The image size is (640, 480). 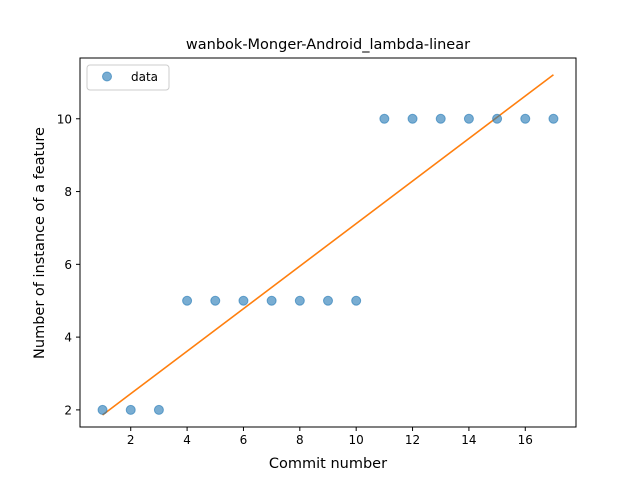 What do you see at coordinates (244, 440) in the screenshot?
I see `x-tick-label: 6` at bounding box center [244, 440].